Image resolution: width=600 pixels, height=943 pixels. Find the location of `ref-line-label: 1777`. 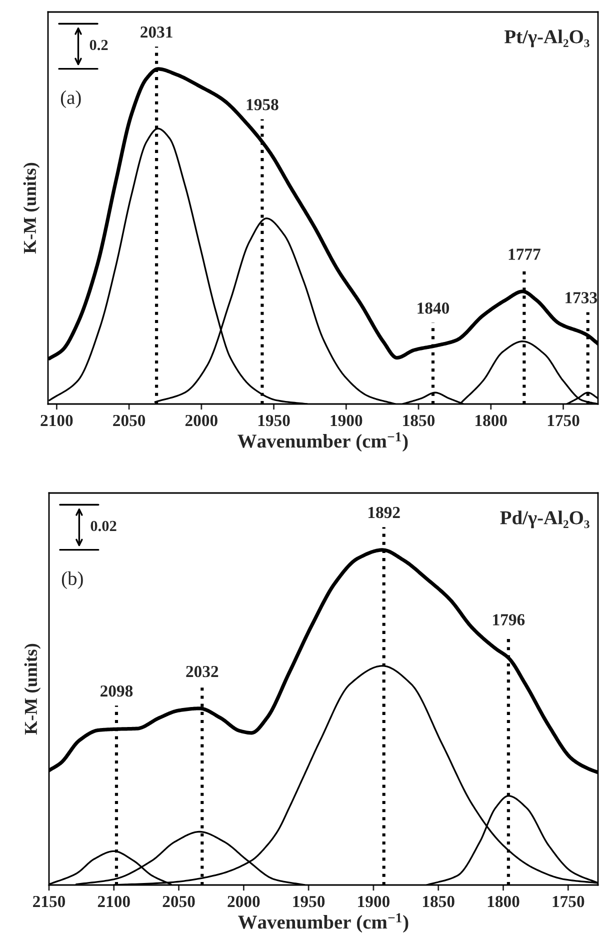

ref-line-label: 1777 is located at coordinates (524, 254).